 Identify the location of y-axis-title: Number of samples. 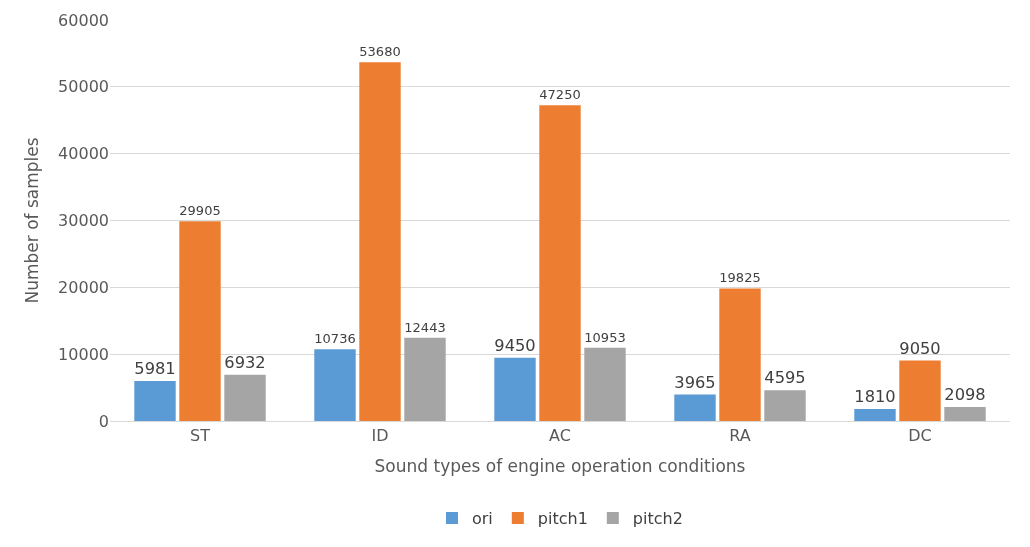
(31, 220).